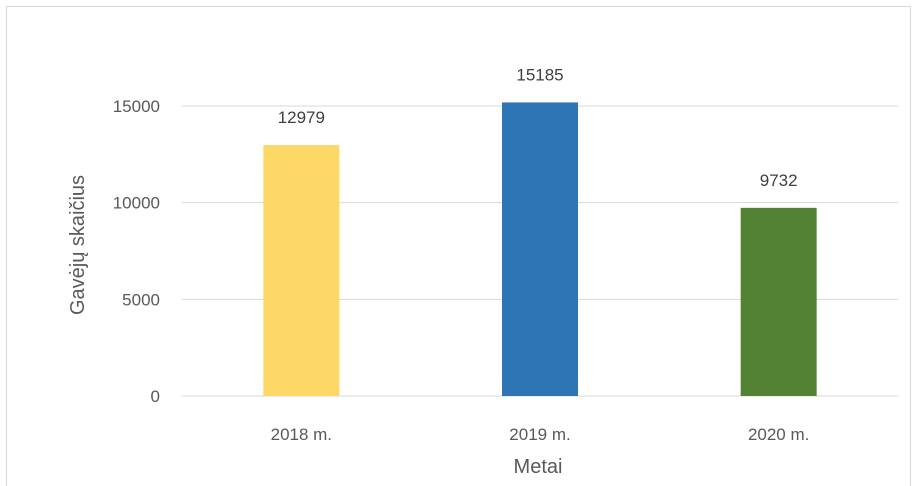 The height and width of the screenshot is (486, 916). I want to click on data-label: 15185, so click(539, 74).